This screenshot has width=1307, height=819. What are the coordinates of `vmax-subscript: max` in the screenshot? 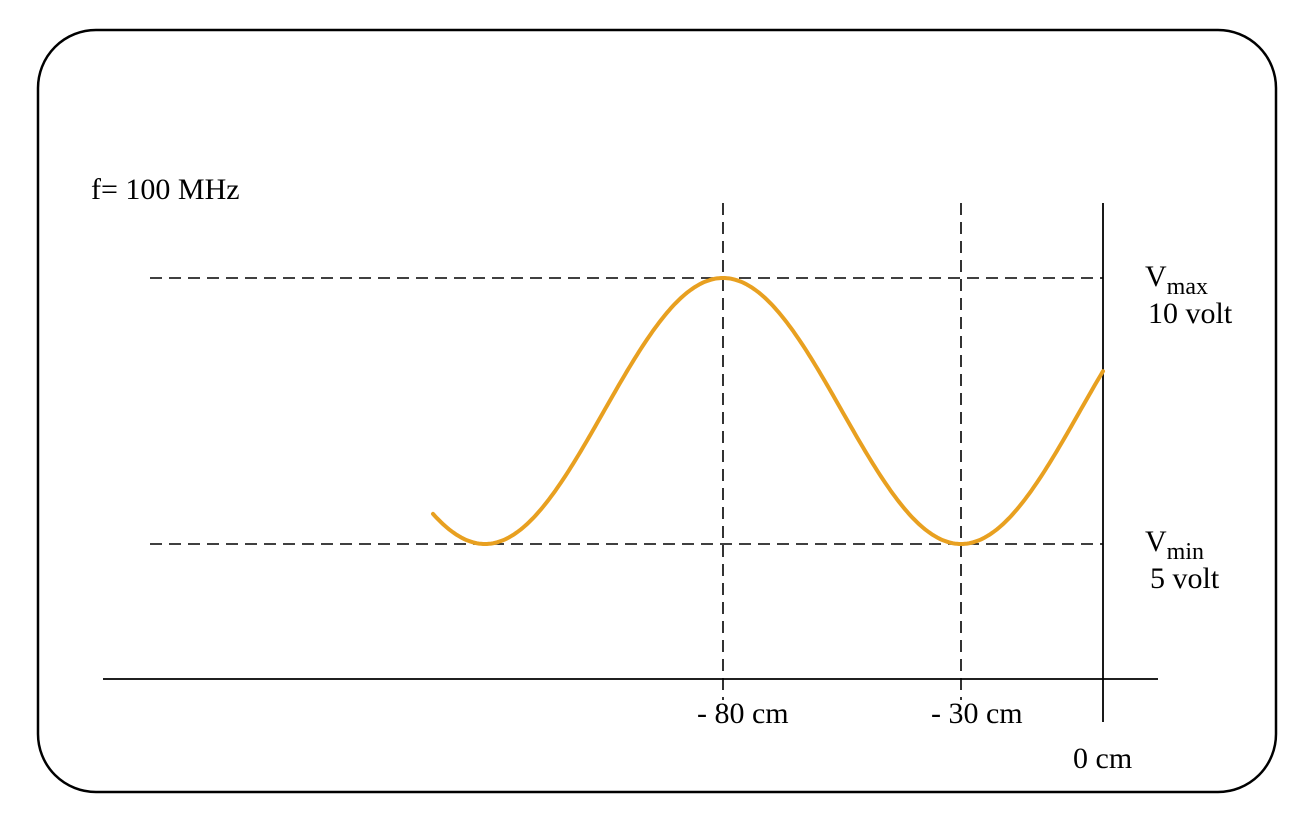 It's located at (1187, 287).